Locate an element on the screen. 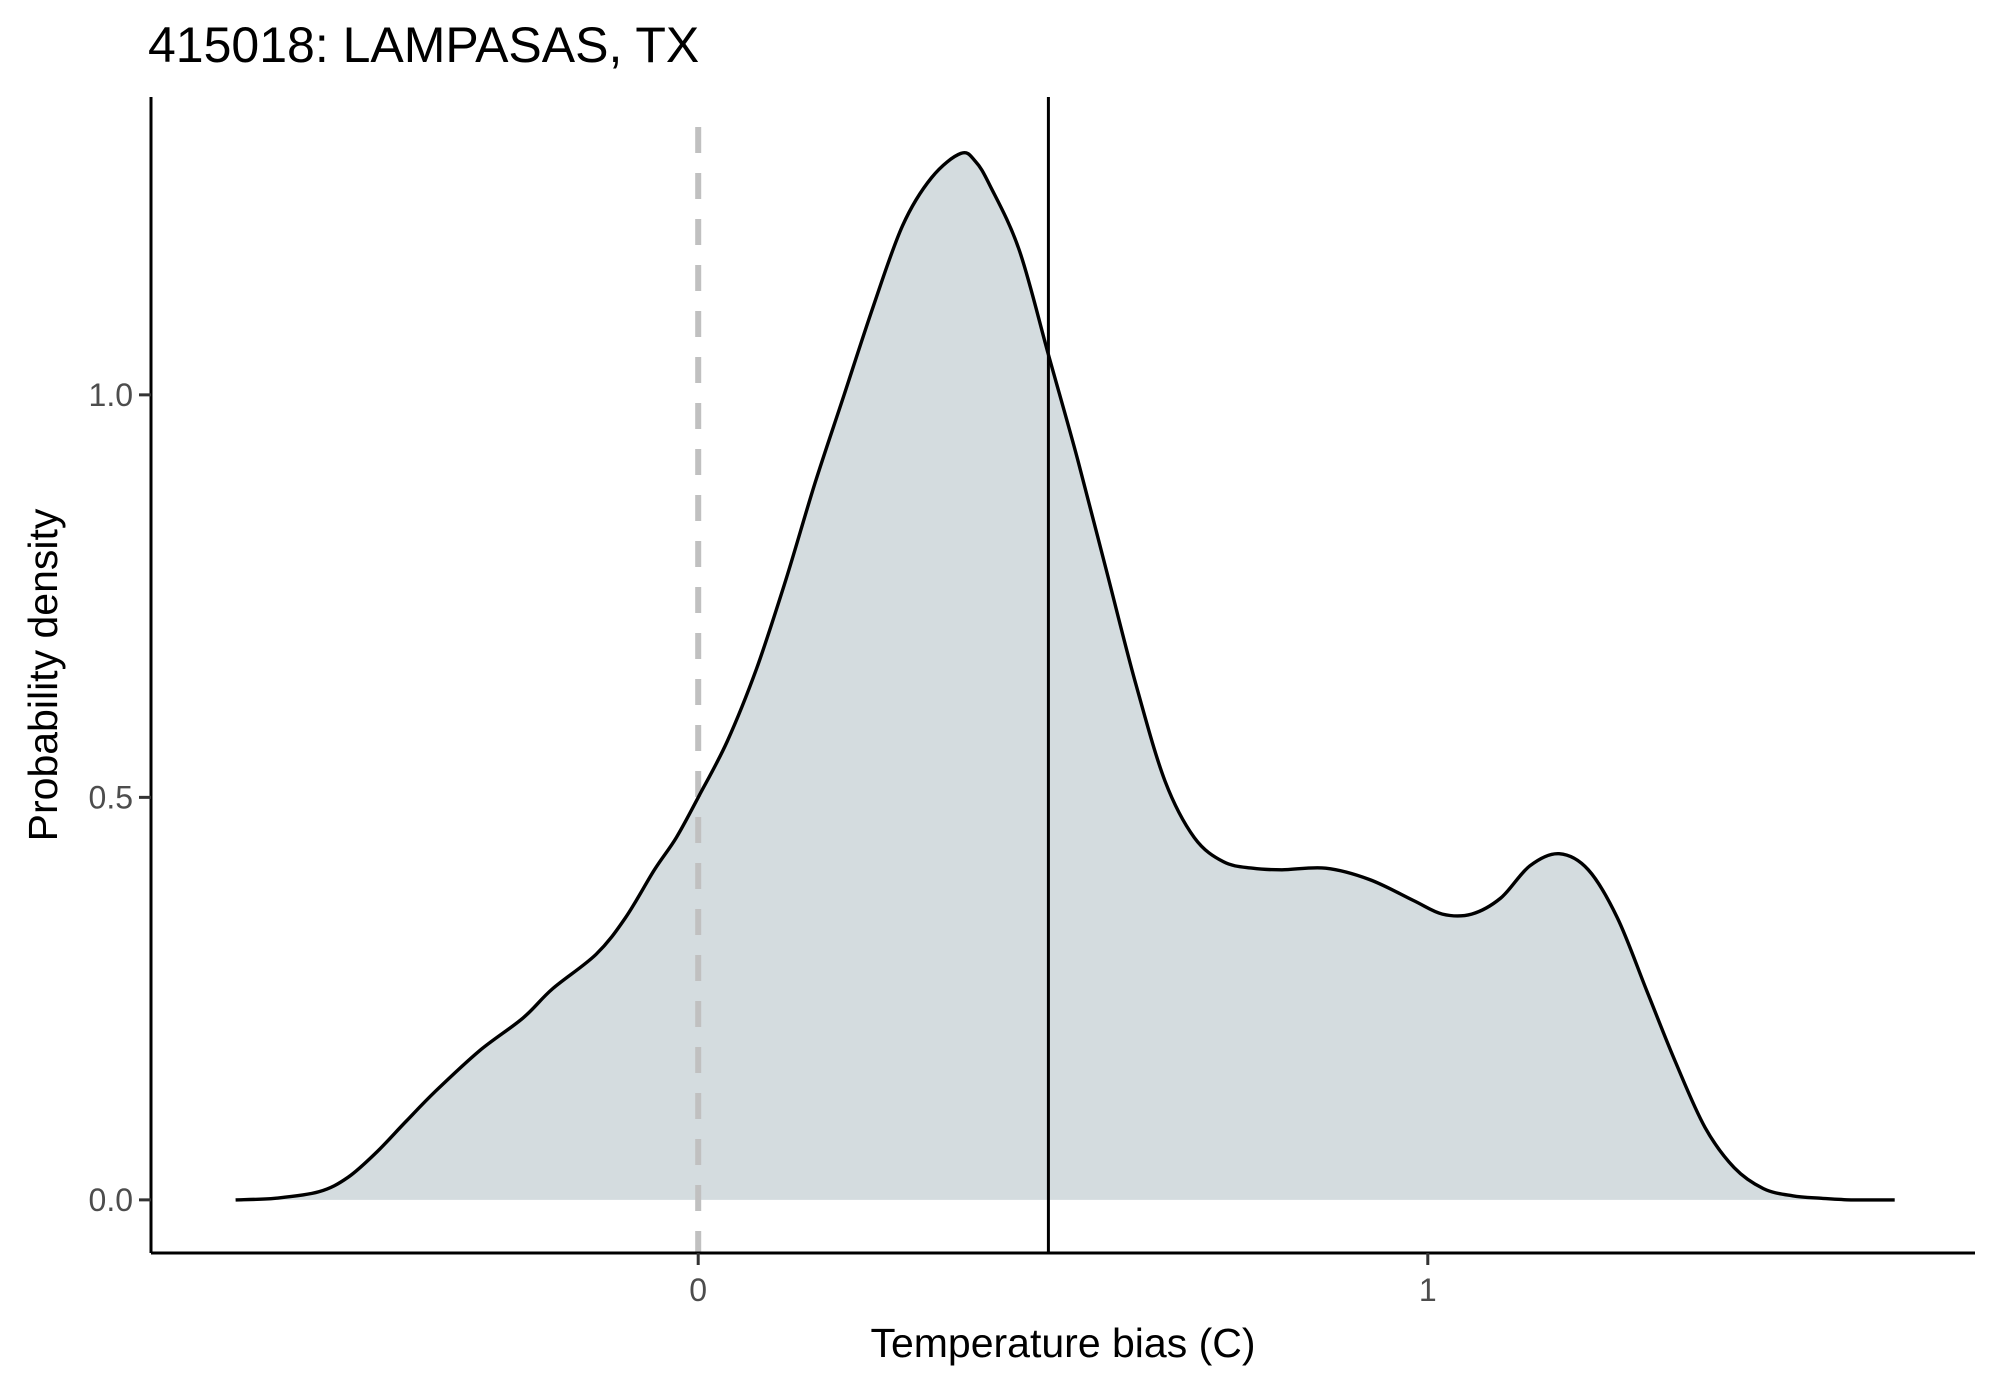 This screenshot has width=1990, height=1384. y-tick-label: 0.0 is located at coordinates (111, 1200).